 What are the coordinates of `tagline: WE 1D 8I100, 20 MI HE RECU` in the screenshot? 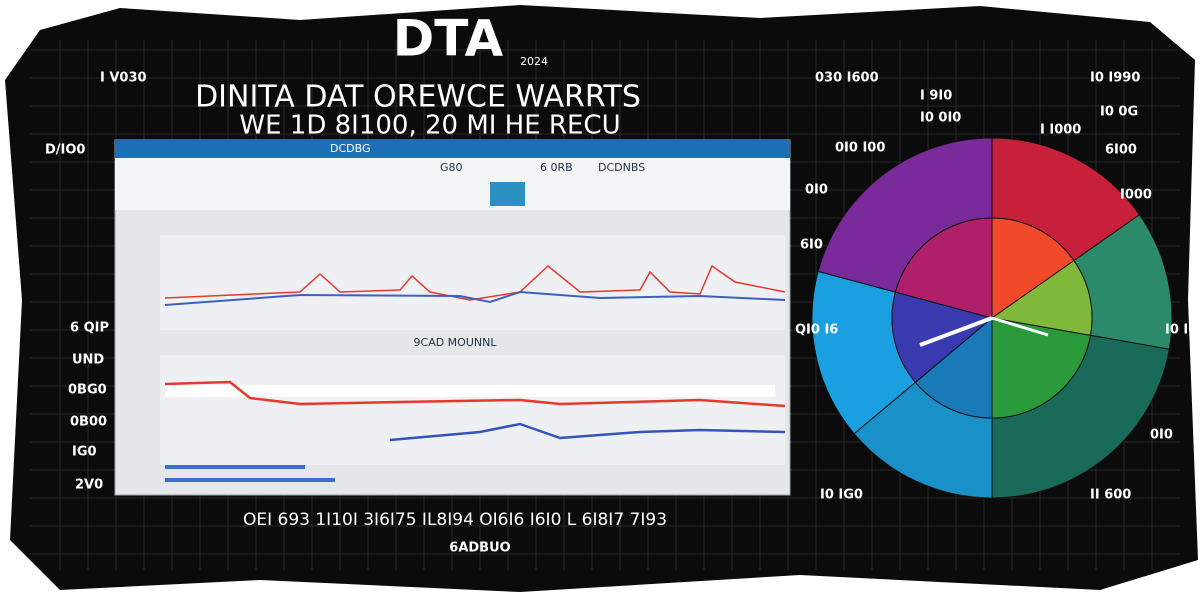 It's located at (429, 126).